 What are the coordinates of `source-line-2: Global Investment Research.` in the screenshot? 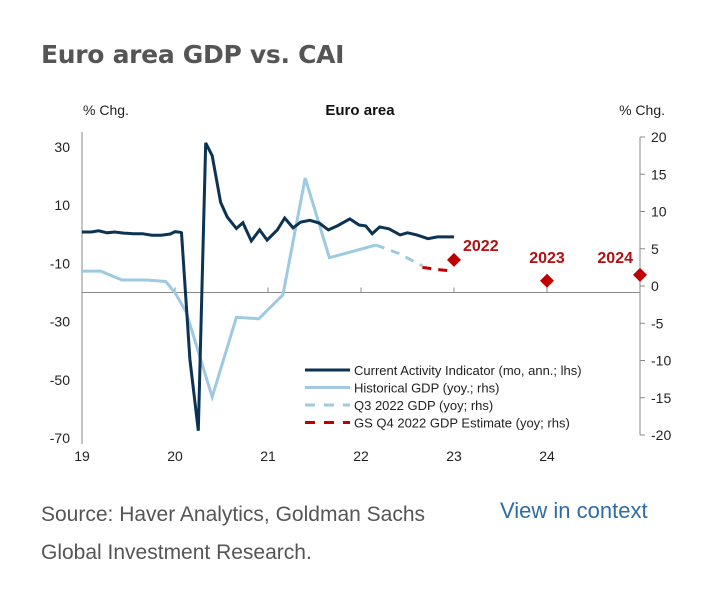 It's located at (176, 552).